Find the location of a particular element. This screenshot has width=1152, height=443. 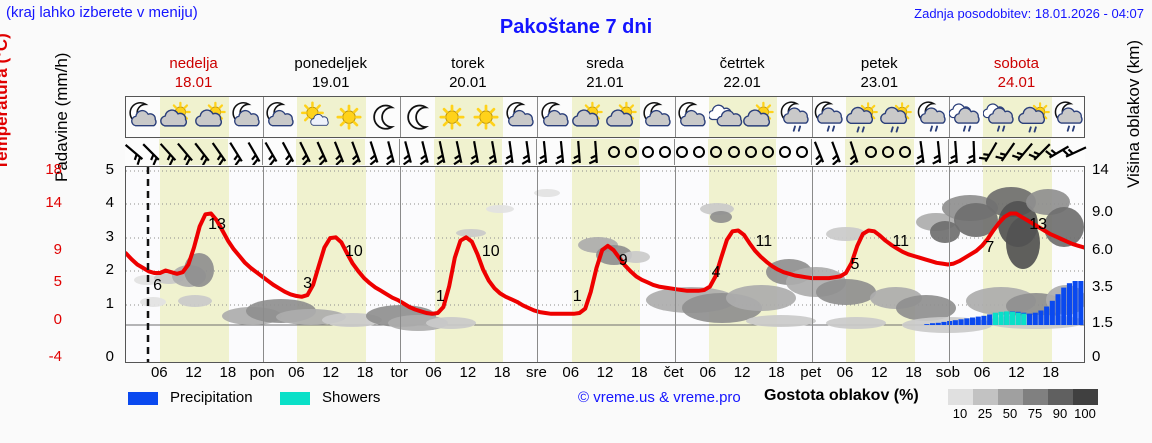

x-tick-9: 12 is located at coordinates (468, 372).